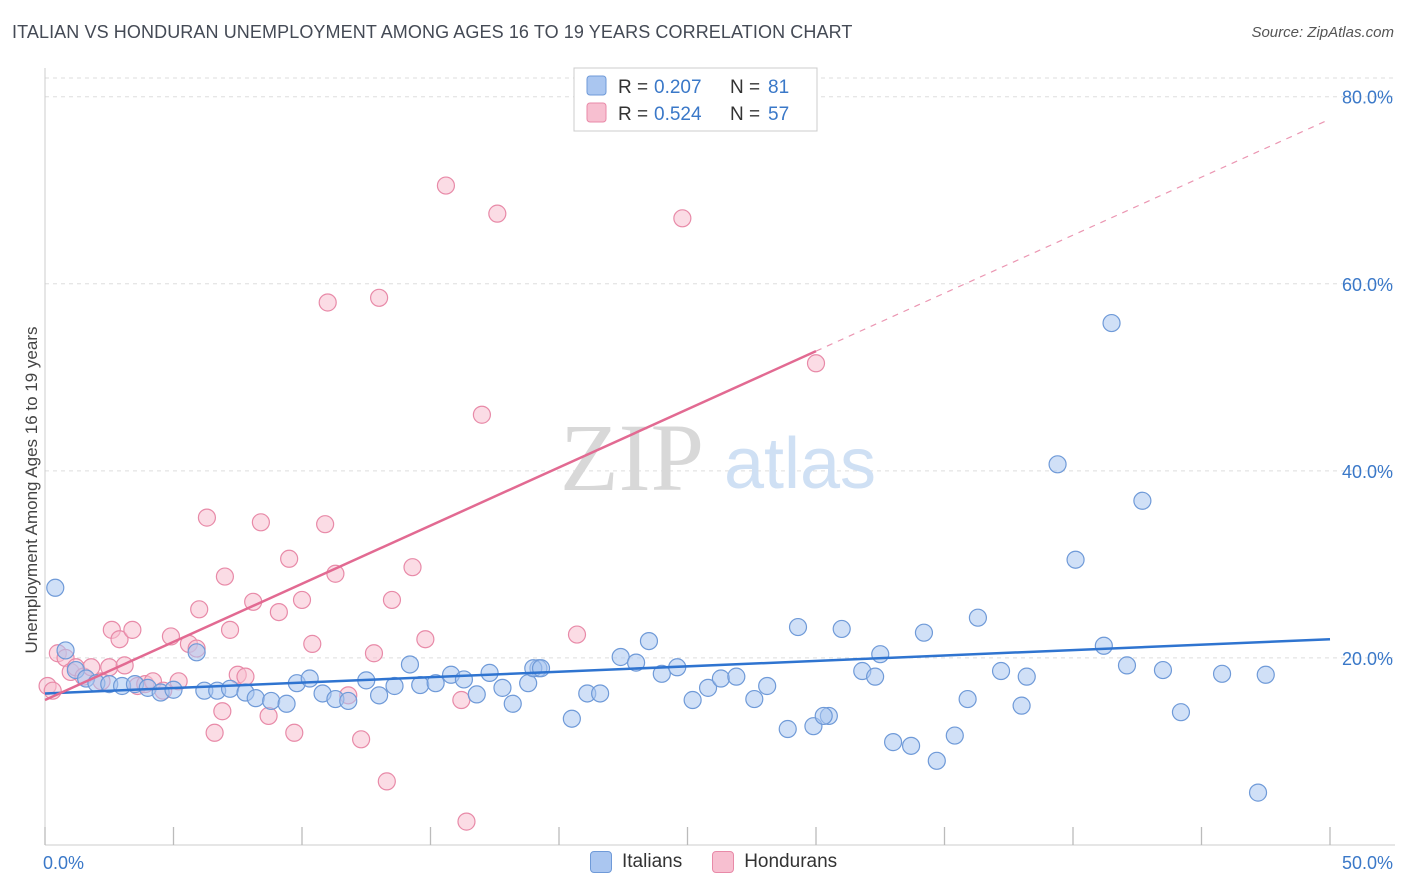 The image size is (1406, 892). I want to click on italians-trend-line, so click(687, 666).